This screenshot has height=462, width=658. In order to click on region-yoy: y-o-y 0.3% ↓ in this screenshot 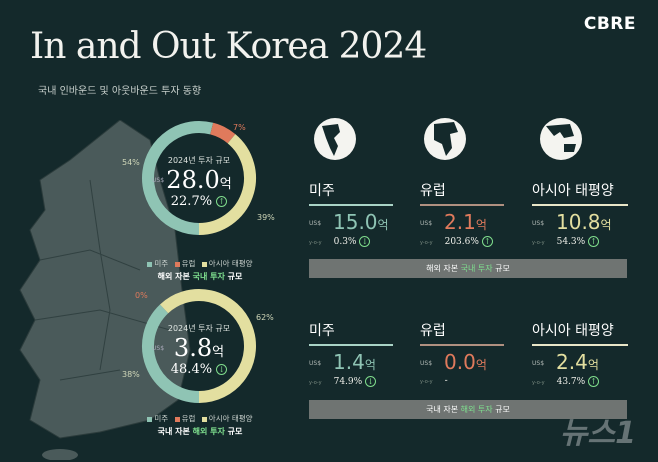, I will do `click(351, 241)`.